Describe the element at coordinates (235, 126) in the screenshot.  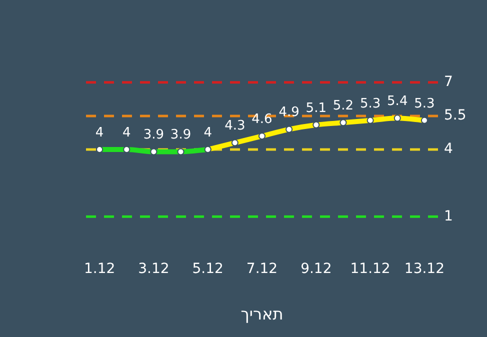
I see `data-label: 4.3` at that location.